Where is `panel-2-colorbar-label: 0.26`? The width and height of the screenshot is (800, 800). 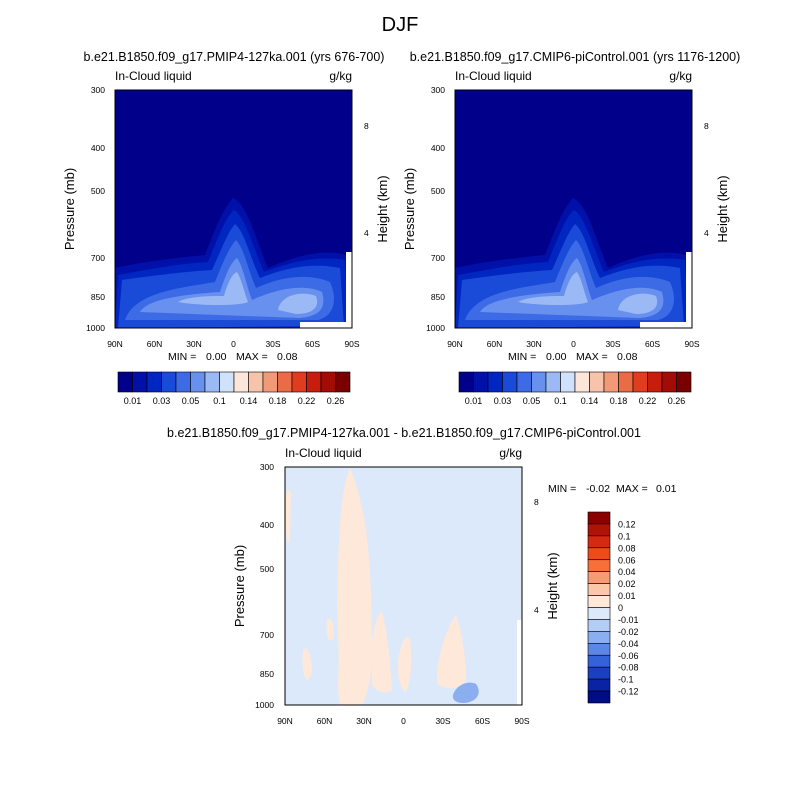
panel-2-colorbar-label: 0.26 is located at coordinates (677, 401).